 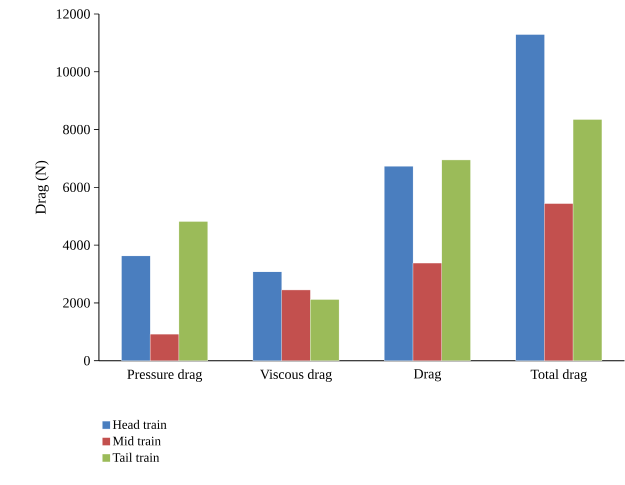 I want to click on y-tick-label: 8000, so click(x=76, y=129).